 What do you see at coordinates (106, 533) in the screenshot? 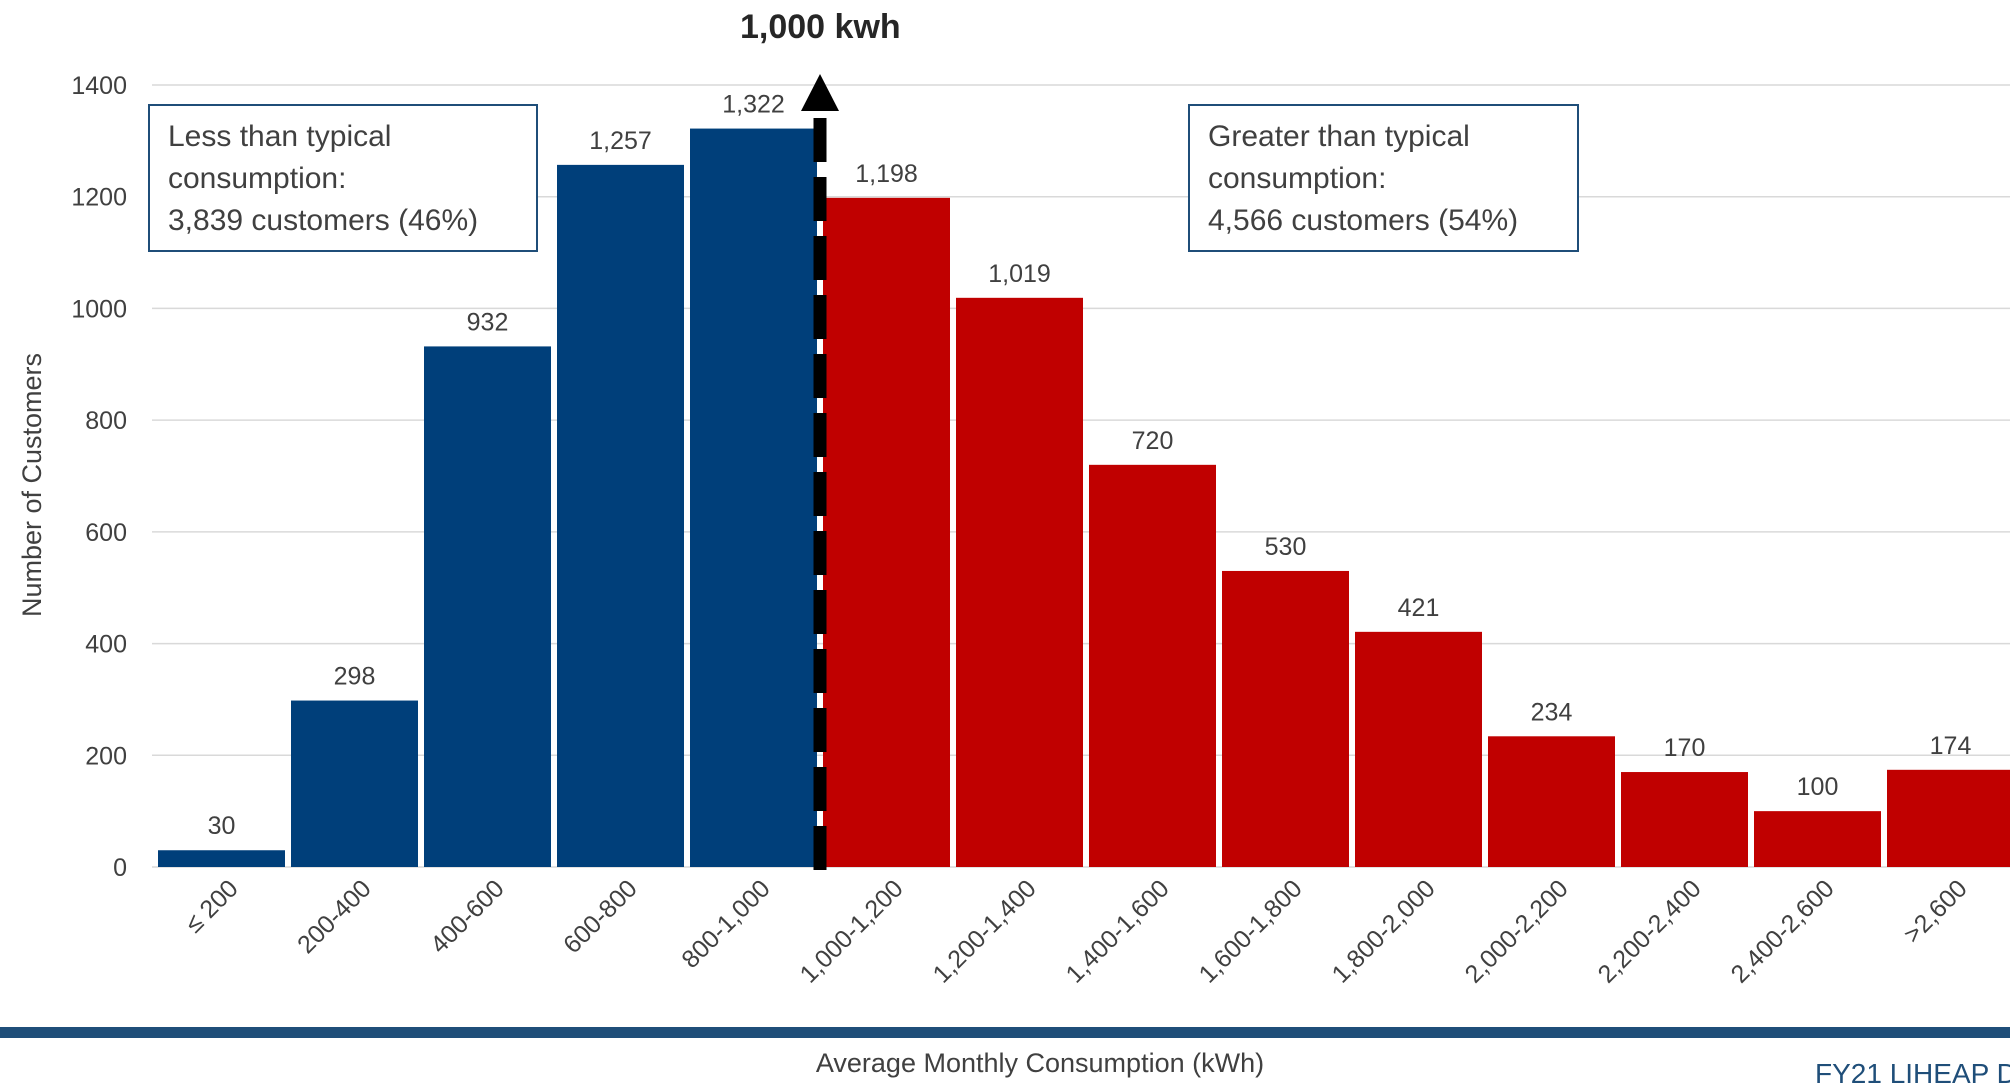
I see `y-tick-label: 600` at bounding box center [106, 533].